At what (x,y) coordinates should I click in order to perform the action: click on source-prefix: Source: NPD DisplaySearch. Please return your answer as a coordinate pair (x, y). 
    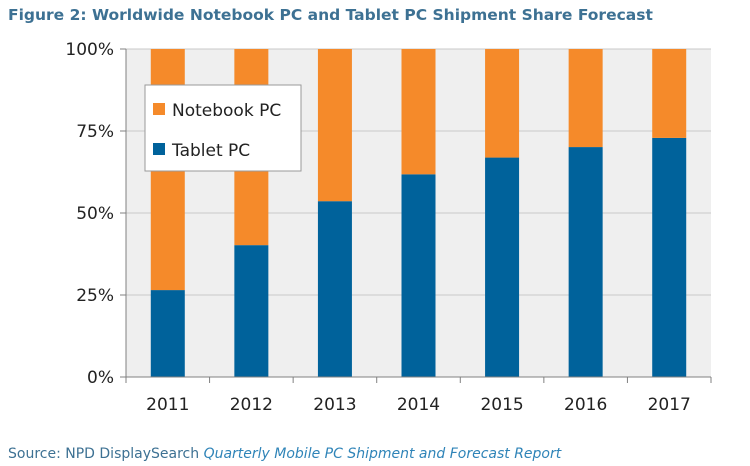
    Looking at the image, I should click on (104, 454).